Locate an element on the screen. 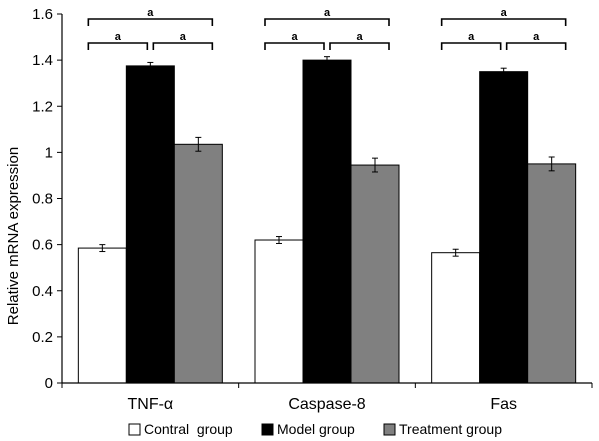  legend-label: Model group is located at coordinates (316, 429).